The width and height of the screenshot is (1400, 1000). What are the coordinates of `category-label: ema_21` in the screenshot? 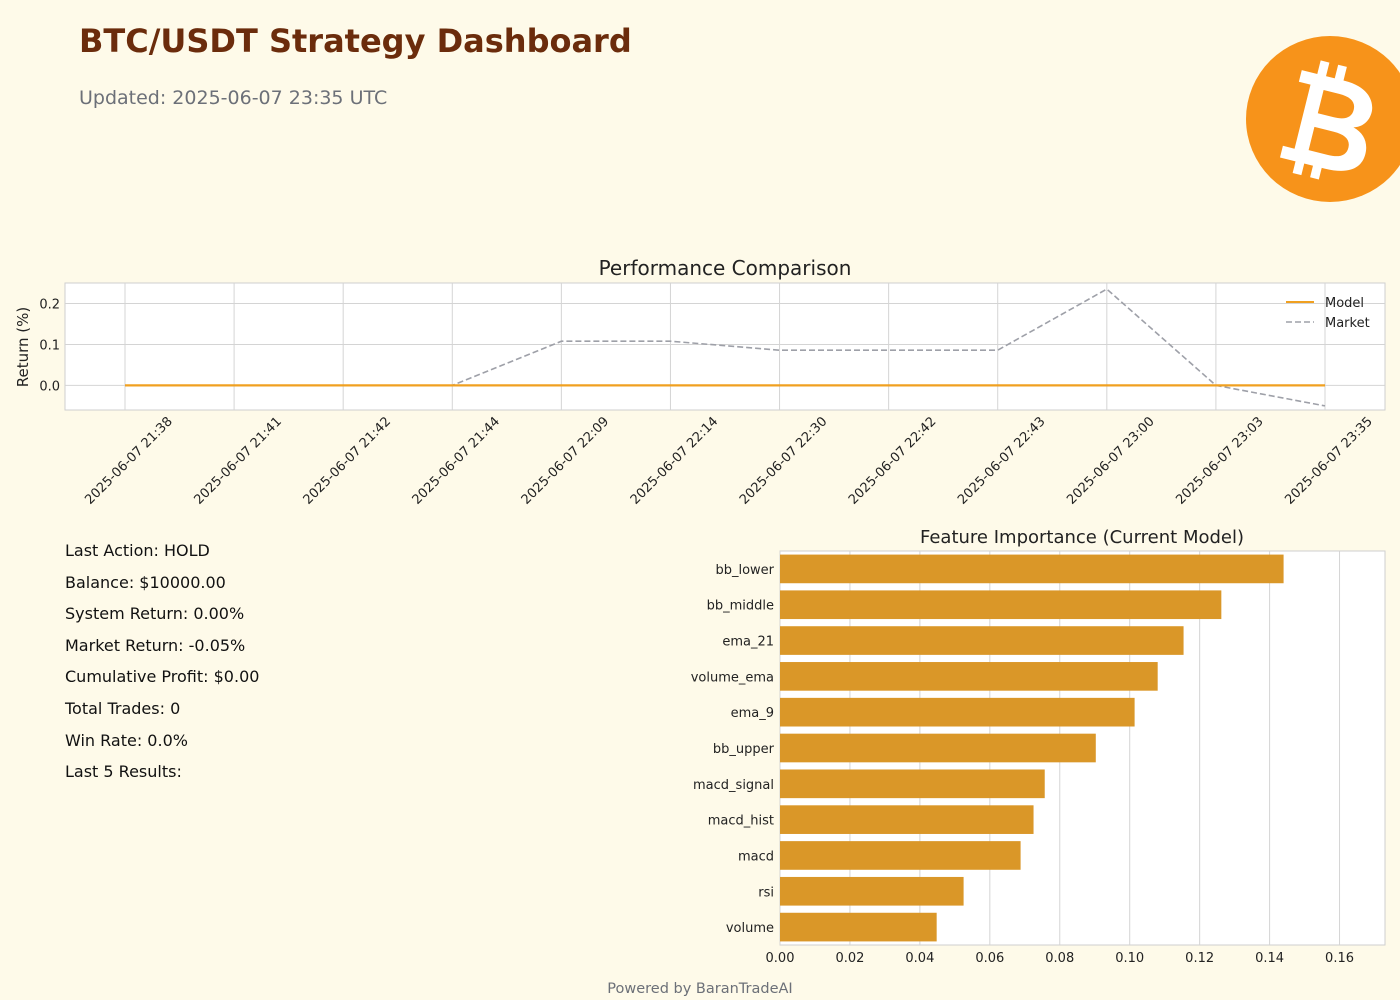 It's located at (748, 642).